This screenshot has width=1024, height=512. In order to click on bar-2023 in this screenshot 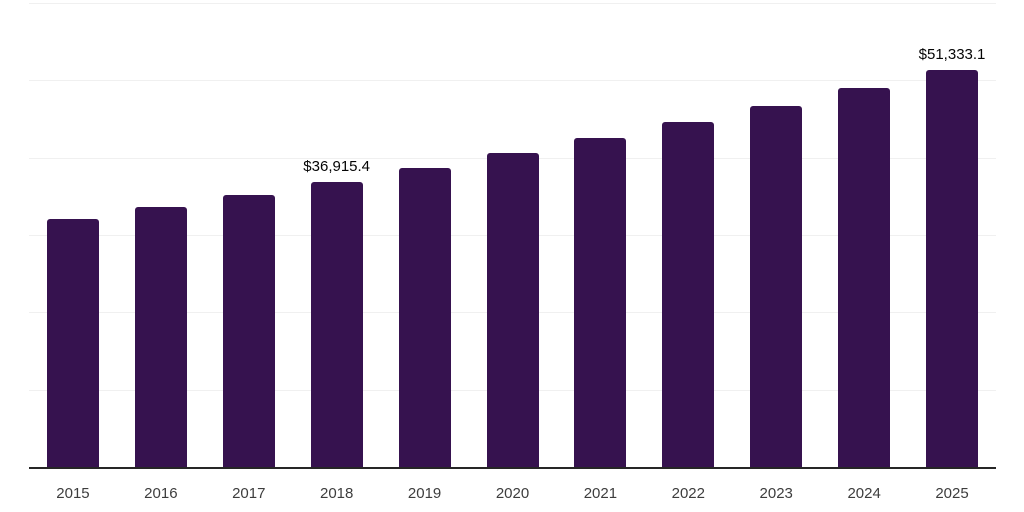, I will do `click(776, 286)`.